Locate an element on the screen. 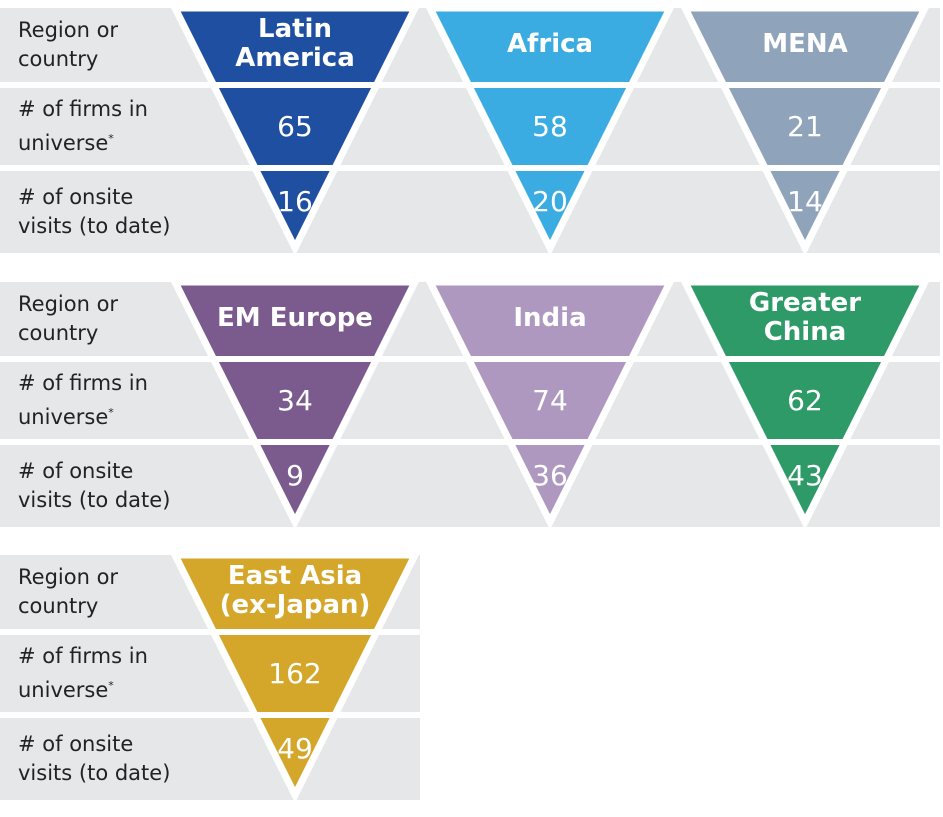 This screenshot has width=943, height=817. region-name: MENA is located at coordinates (805, 44).